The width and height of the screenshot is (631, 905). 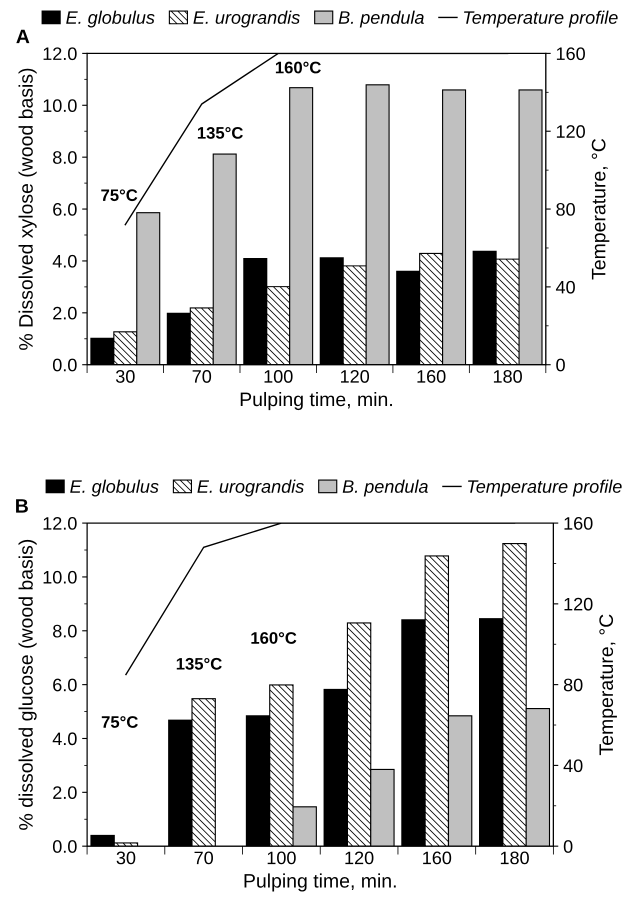 What do you see at coordinates (23, 37) in the screenshot?
I see `text: A` at bounding box center [23, 37].